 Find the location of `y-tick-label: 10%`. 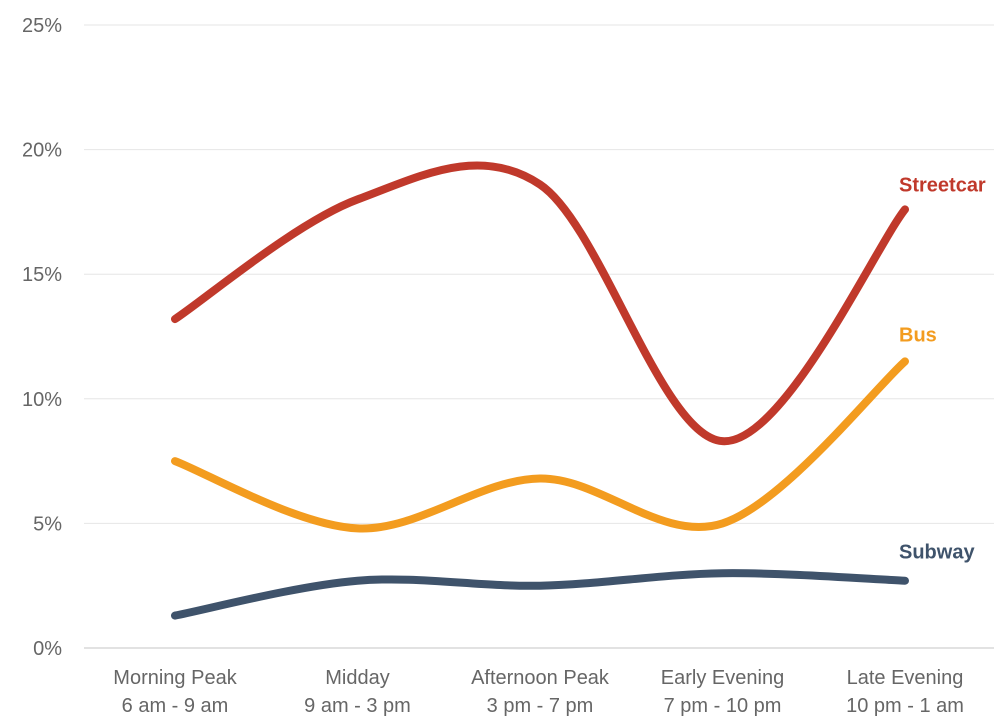

y-tick-label: 10% is located at coordinates (42, 400).